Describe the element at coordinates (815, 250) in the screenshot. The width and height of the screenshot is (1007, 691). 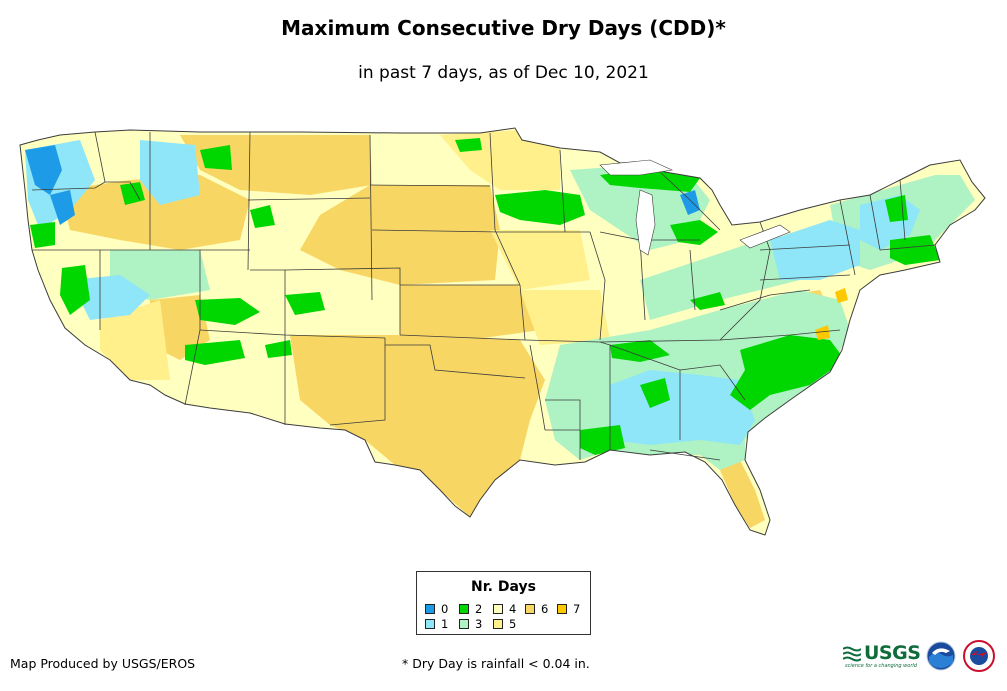
I see `region-1-penn` at that location.